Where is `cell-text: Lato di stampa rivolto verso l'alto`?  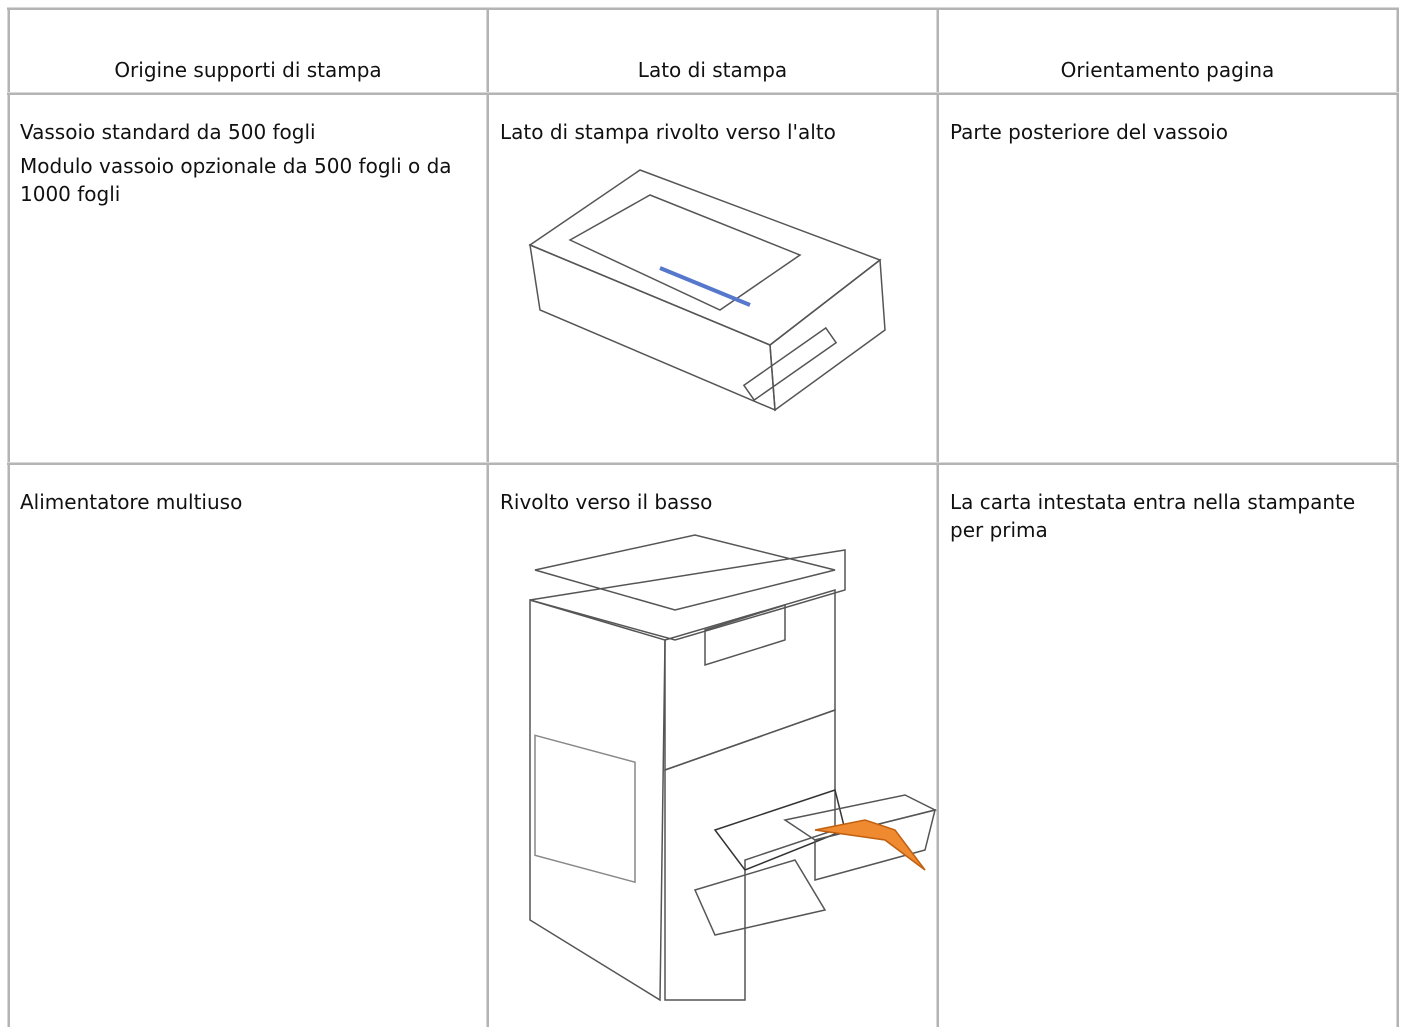 cell-text: Lato di stampa rivolto verso l'alto is located at coordinates (668, 132).